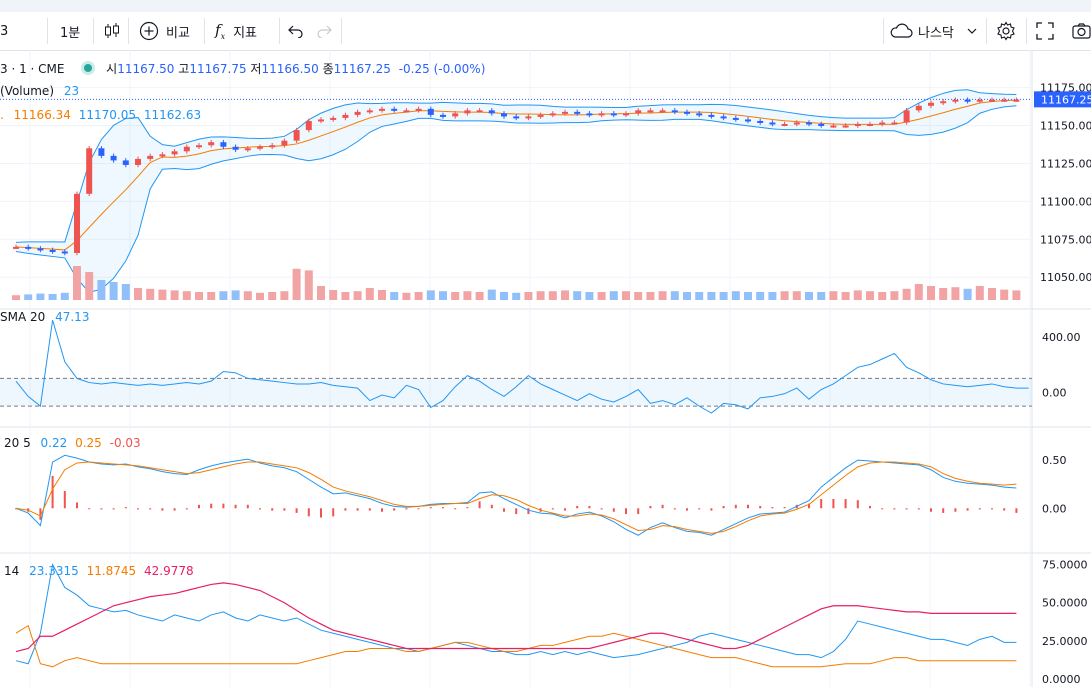 This screenshot has height=691, width=1091. I want to click on interval-button: 1분, so click(70, 31).